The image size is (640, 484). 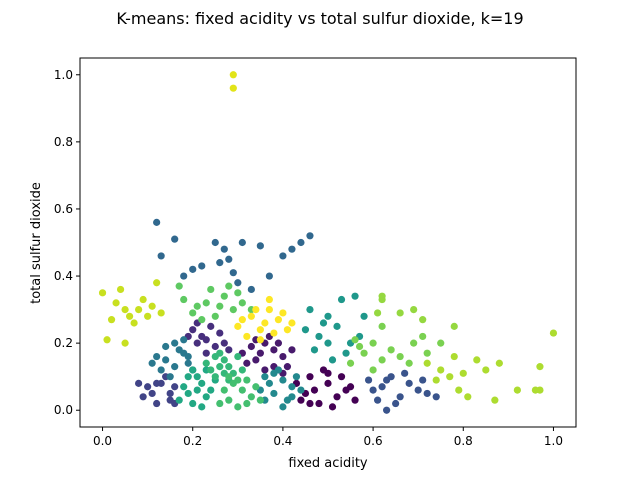 What do you see at coordinates (63, 410) in the screenshot?
I see `y-tick-label-0: 0.0` at bounding box center [63, 410].